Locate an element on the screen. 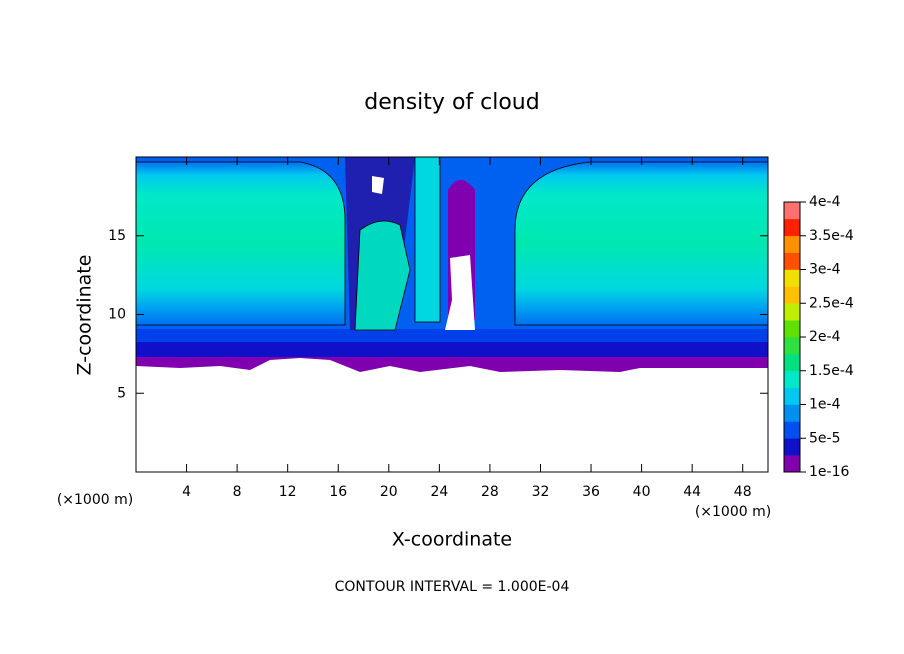  colorbar-tick-label: 1e-16 is located at coordinates (829, 472).